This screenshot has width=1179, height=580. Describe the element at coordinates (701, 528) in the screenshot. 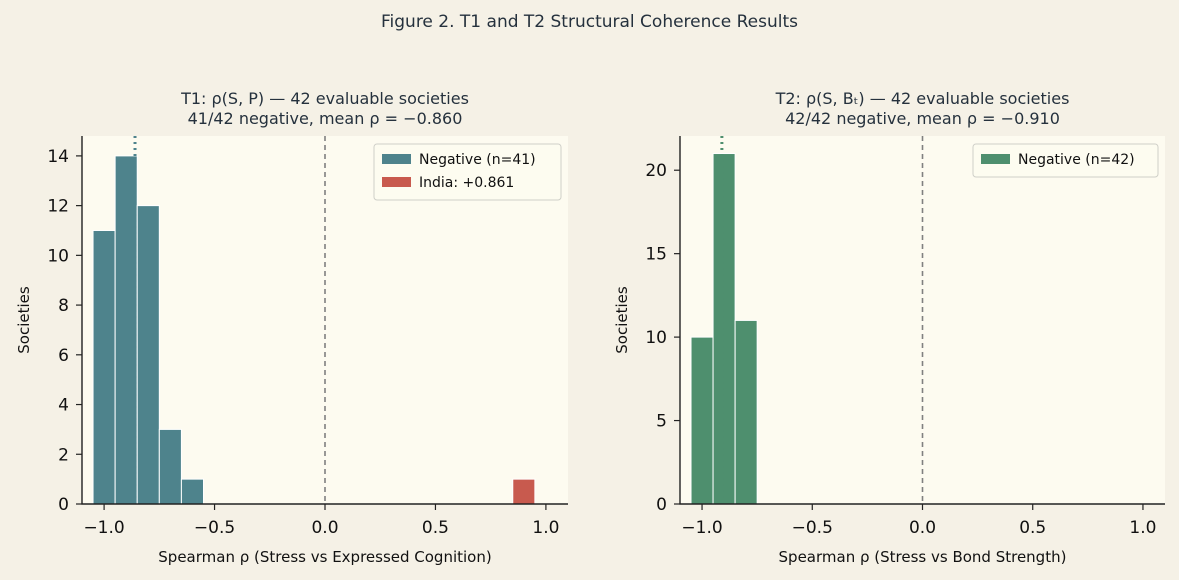

I see `panel-t2-xtick-label-0: −1.0` at that location.